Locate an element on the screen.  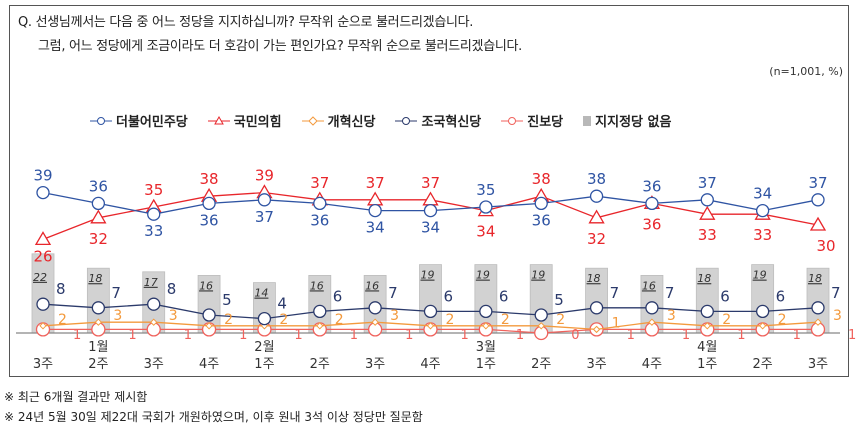
data-label-ppp: 34 is located at coordinates (485, 232).